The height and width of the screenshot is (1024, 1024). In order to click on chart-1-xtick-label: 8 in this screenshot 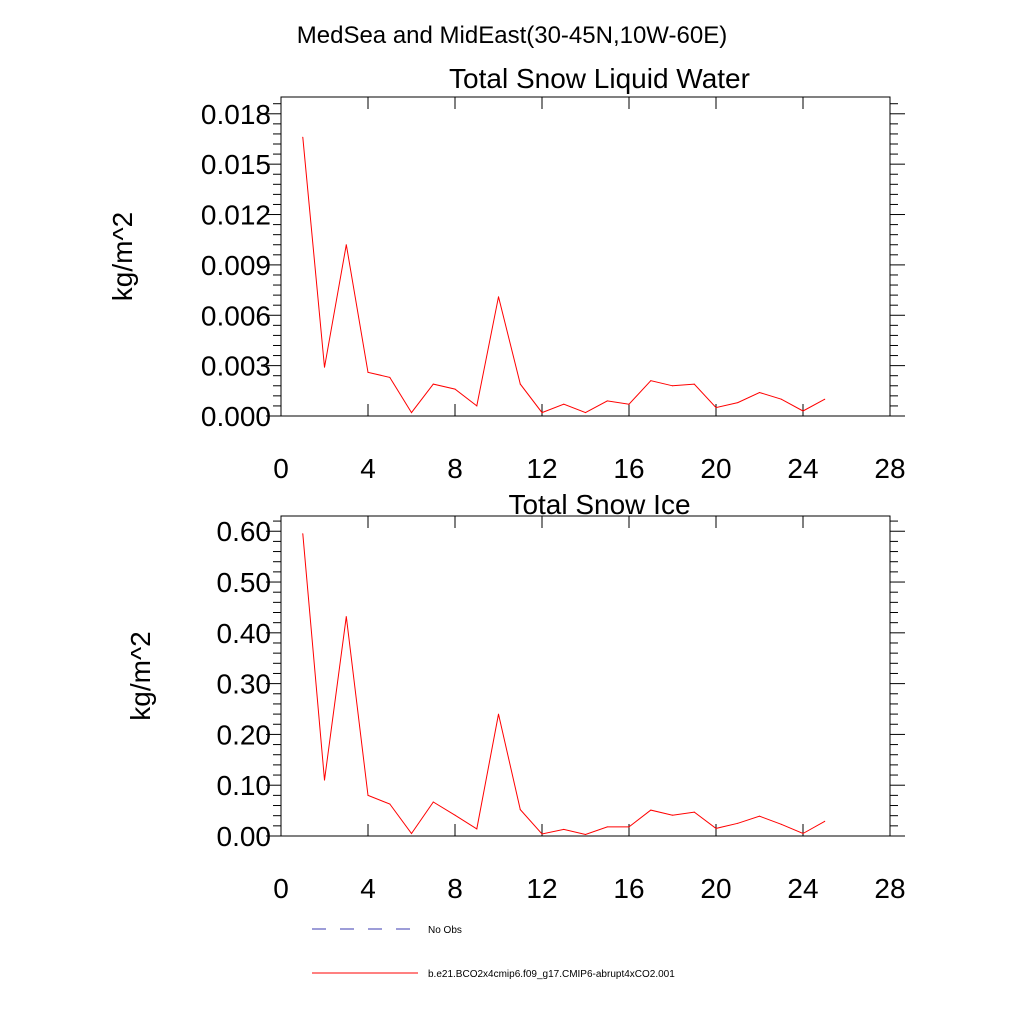, I will do `click(455, 888)`.